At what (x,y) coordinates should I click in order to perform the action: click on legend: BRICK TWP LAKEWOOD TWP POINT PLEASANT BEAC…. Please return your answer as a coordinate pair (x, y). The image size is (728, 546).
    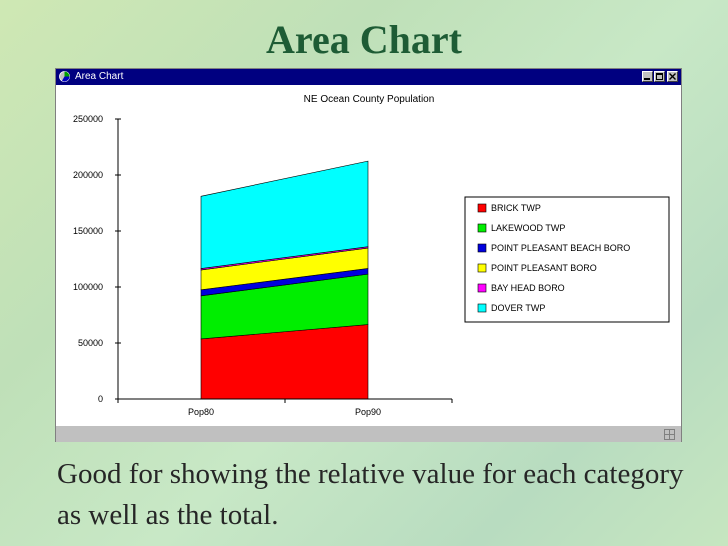
    Looking at the image, I should click on (567, 259).